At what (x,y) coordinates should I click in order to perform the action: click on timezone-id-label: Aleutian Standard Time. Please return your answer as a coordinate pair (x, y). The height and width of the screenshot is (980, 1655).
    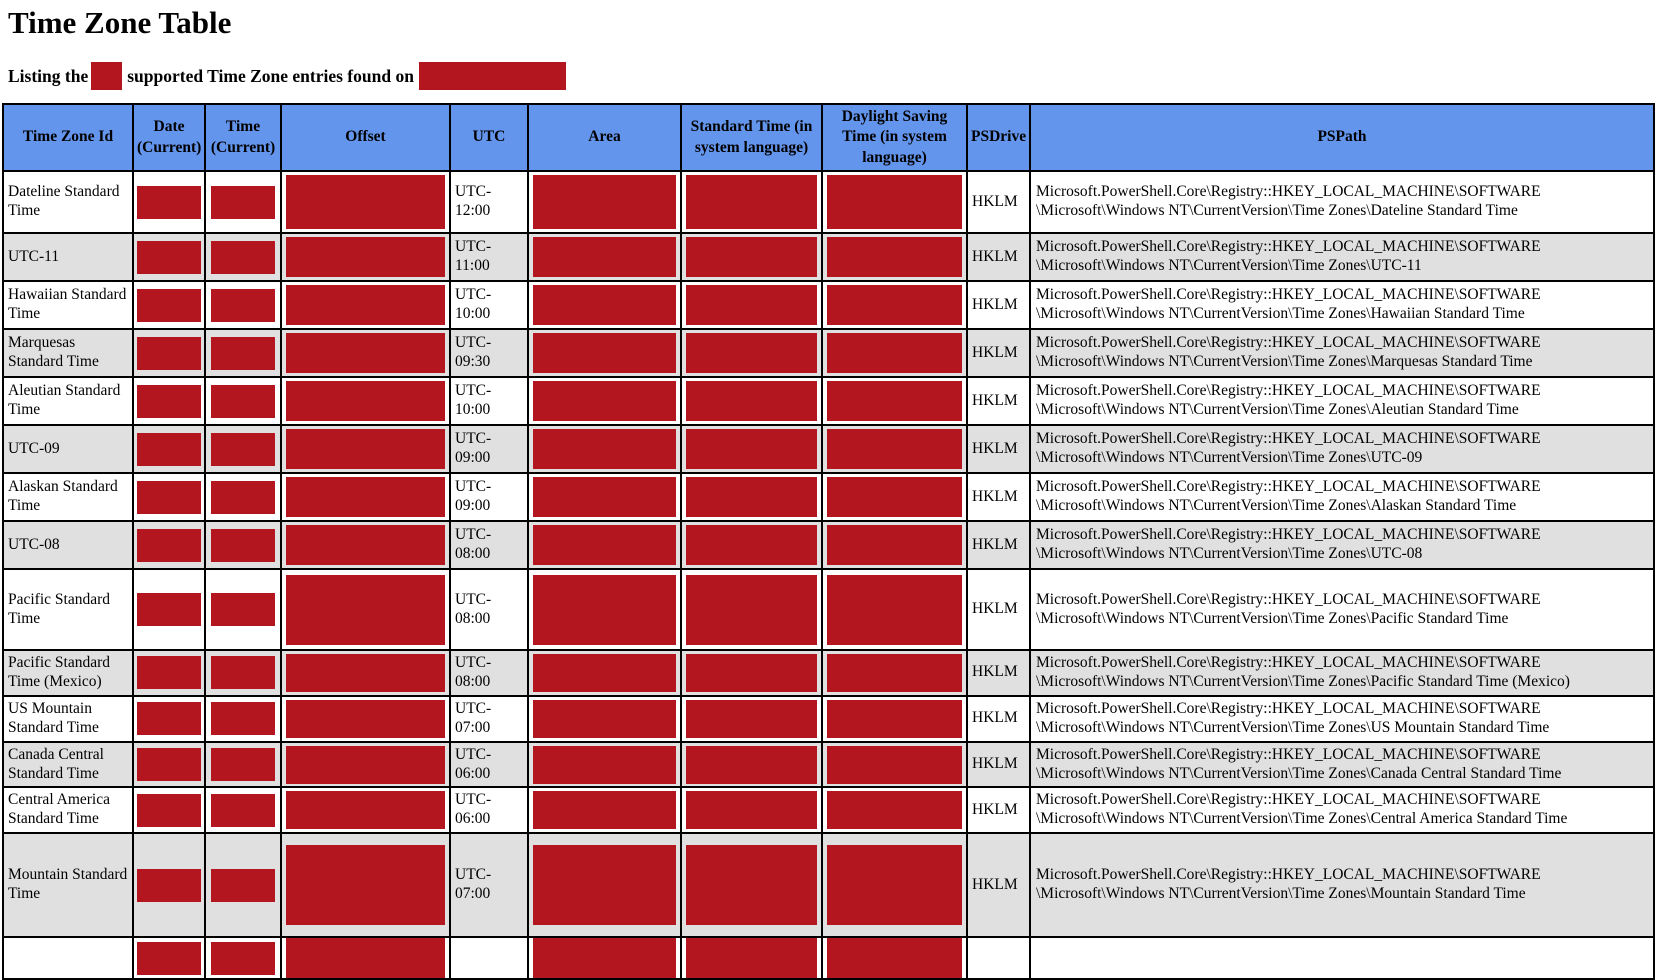
    Looking at the image, I should click on (64, 400).